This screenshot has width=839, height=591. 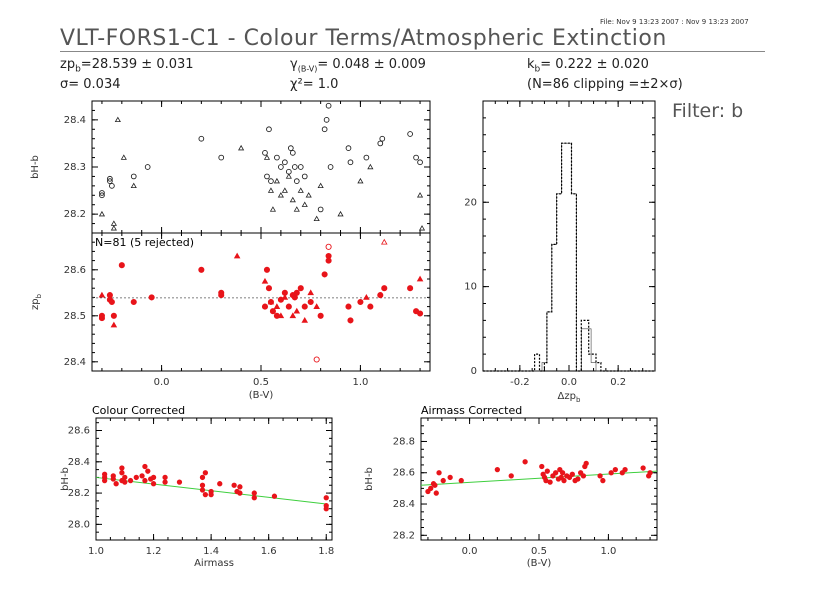 I want to click on zp-value: =28.539 ± 0.031, so click(x=137, y=64).